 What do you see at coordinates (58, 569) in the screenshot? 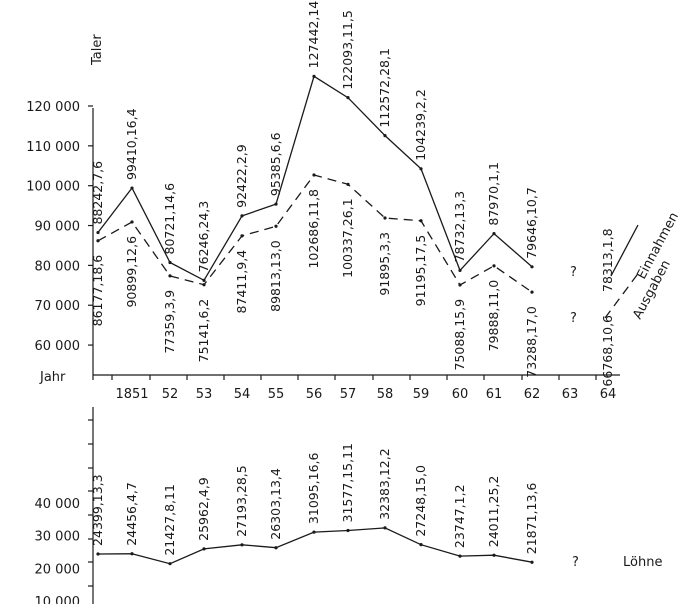
I see `y-tick-label: 20 000` at bounding box center [58, 569].